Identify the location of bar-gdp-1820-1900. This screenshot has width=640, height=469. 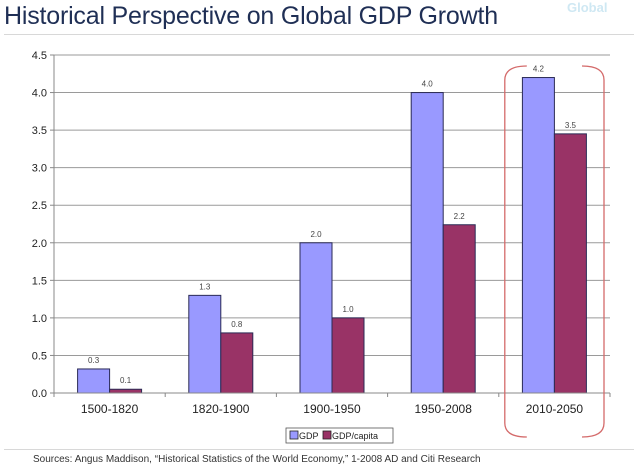
(205, 344).